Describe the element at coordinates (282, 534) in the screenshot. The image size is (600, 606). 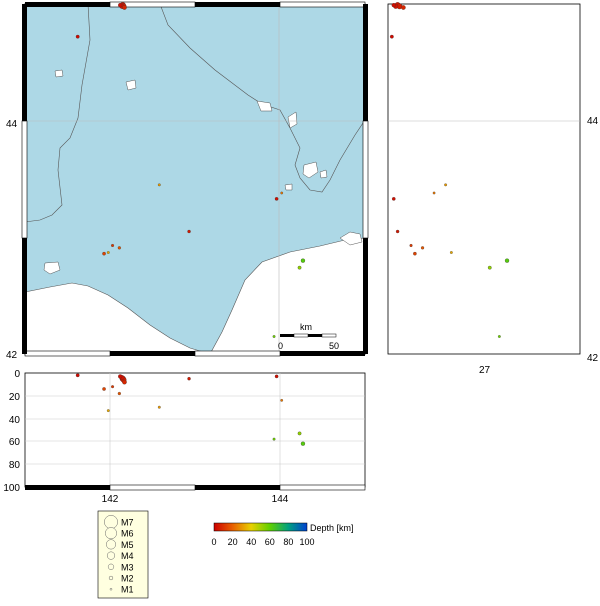
I see `depth-colorbar: Depth [km] 0 20 40 60 80 100` at that location.